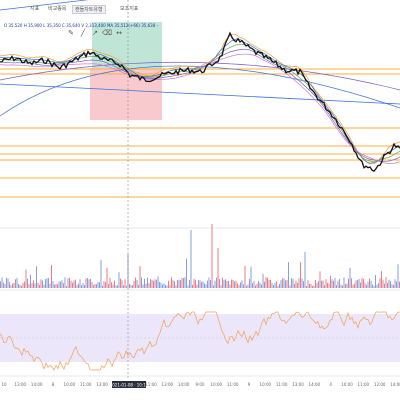  What do you see at coordinates (217, 384) in the screenshot?
I see `time-axis-label: 10:00` at bounding box center [217, 384].